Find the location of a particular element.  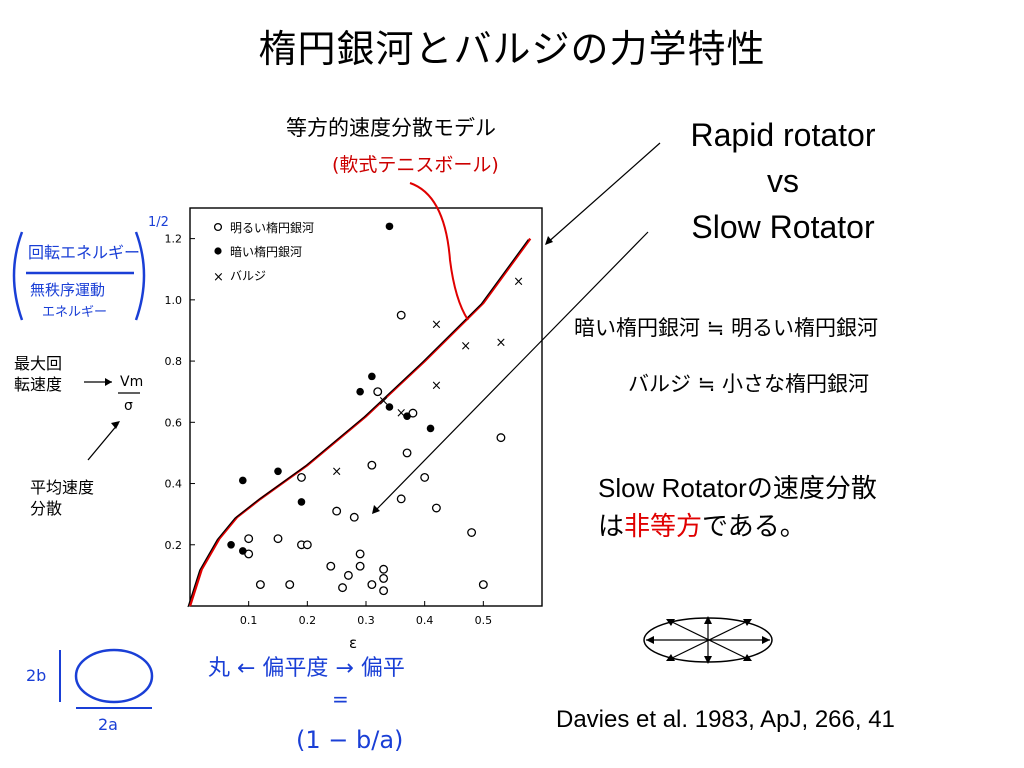

slow-arrow-head is located at coordinates (376, 509).